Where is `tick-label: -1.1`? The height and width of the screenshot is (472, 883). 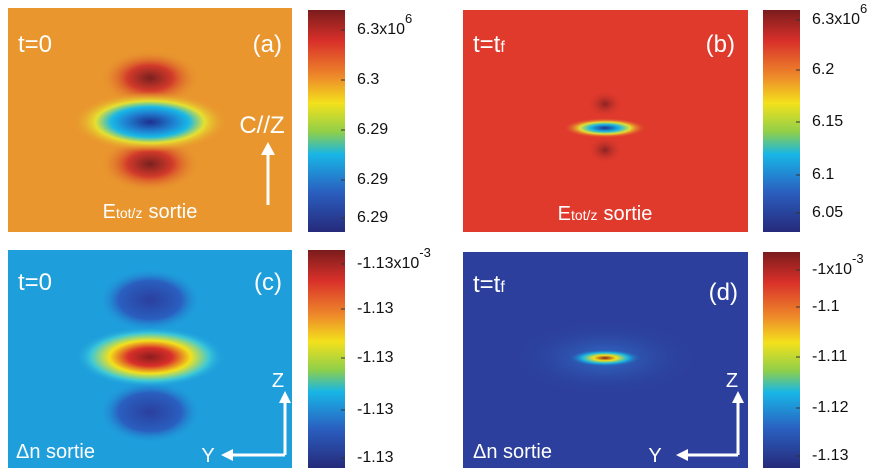 tick-label: -1.1 is located at coordinates (826, 306).